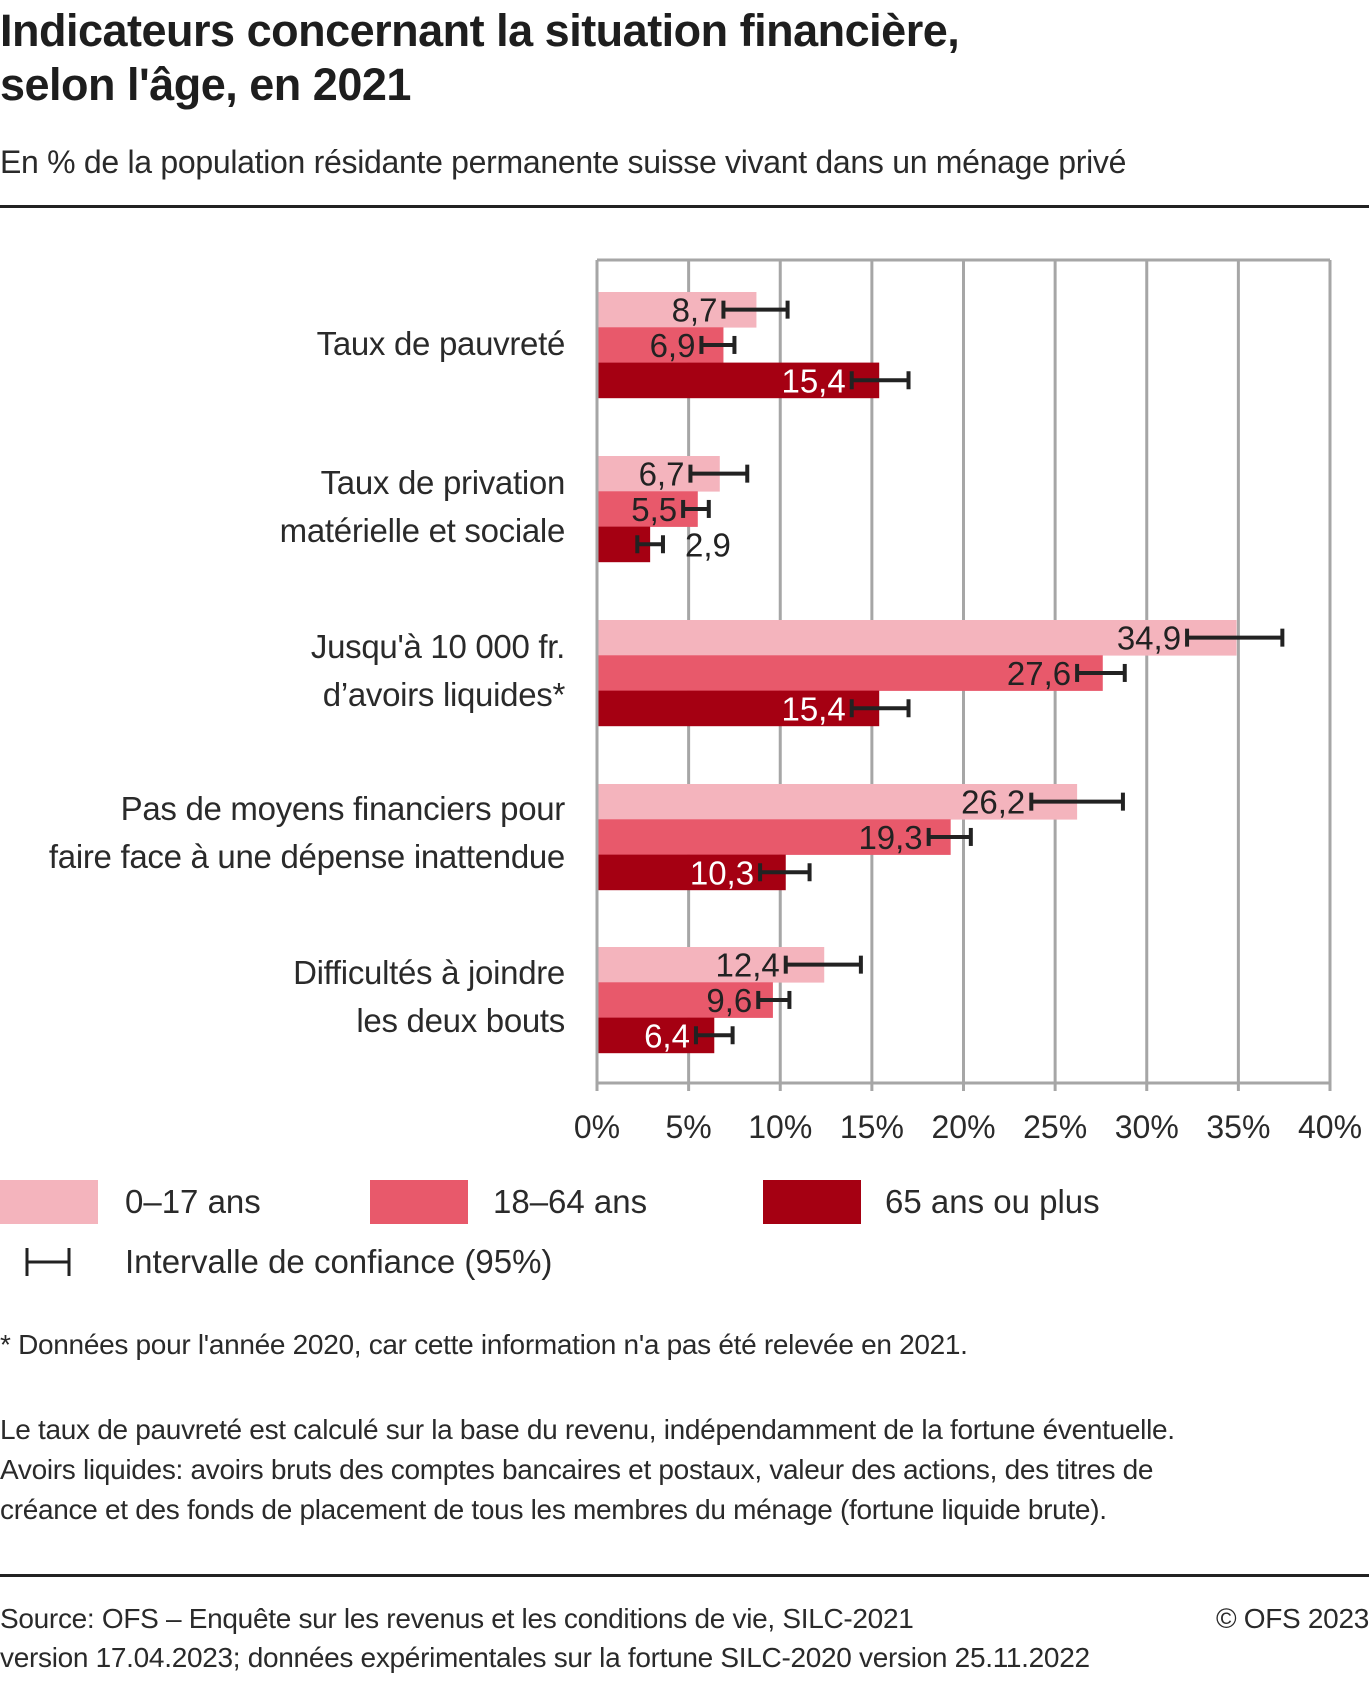  Describe the element at coordinates (695, 310) in the screenshot. I see `data-label: 8,7` at that location.